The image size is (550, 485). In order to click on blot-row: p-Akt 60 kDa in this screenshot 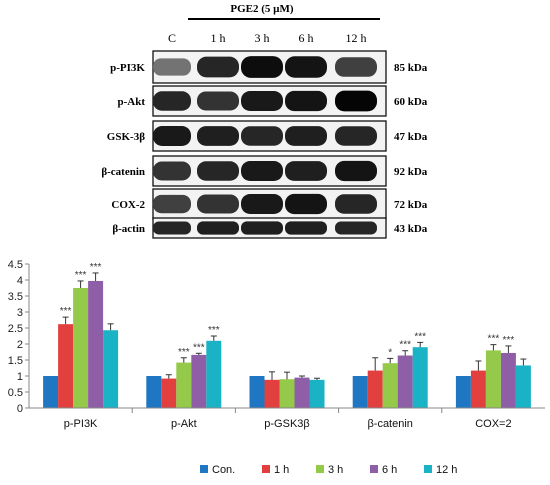, I will do `click(272, 101)`.